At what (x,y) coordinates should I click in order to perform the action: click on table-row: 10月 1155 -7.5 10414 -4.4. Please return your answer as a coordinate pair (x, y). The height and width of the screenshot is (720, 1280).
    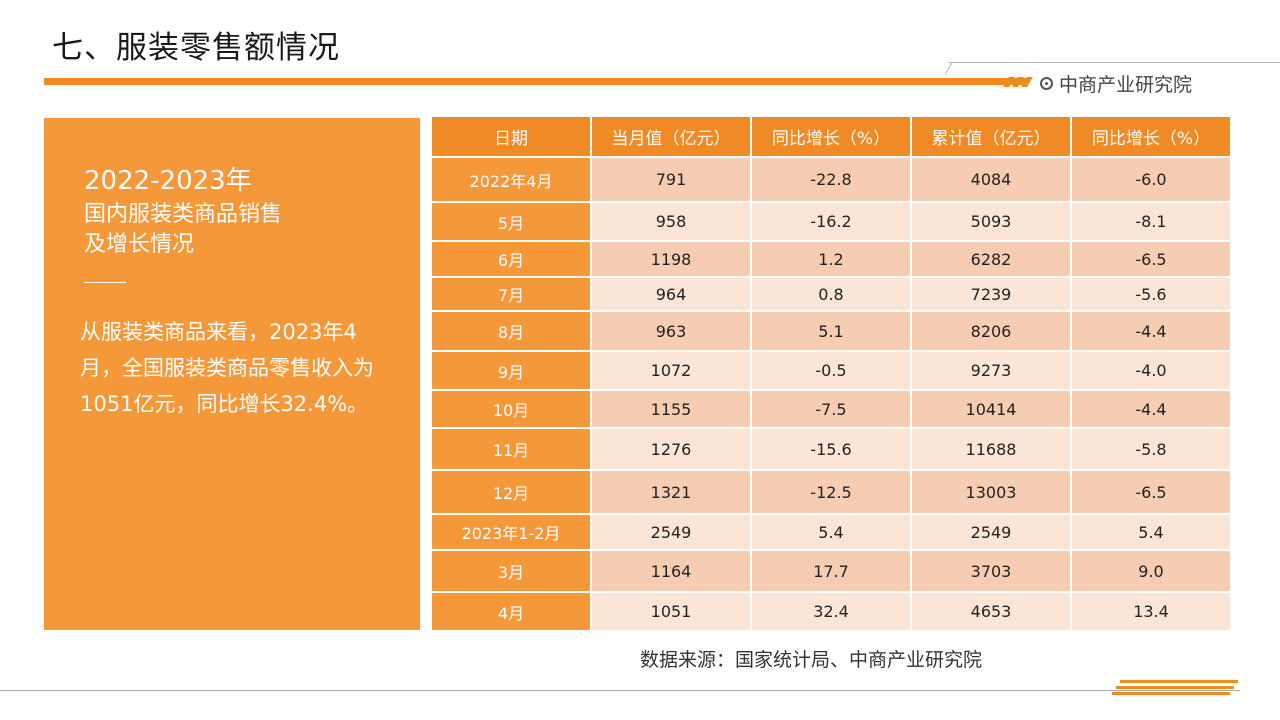
    Looking at the image, I should click on (831, 408).